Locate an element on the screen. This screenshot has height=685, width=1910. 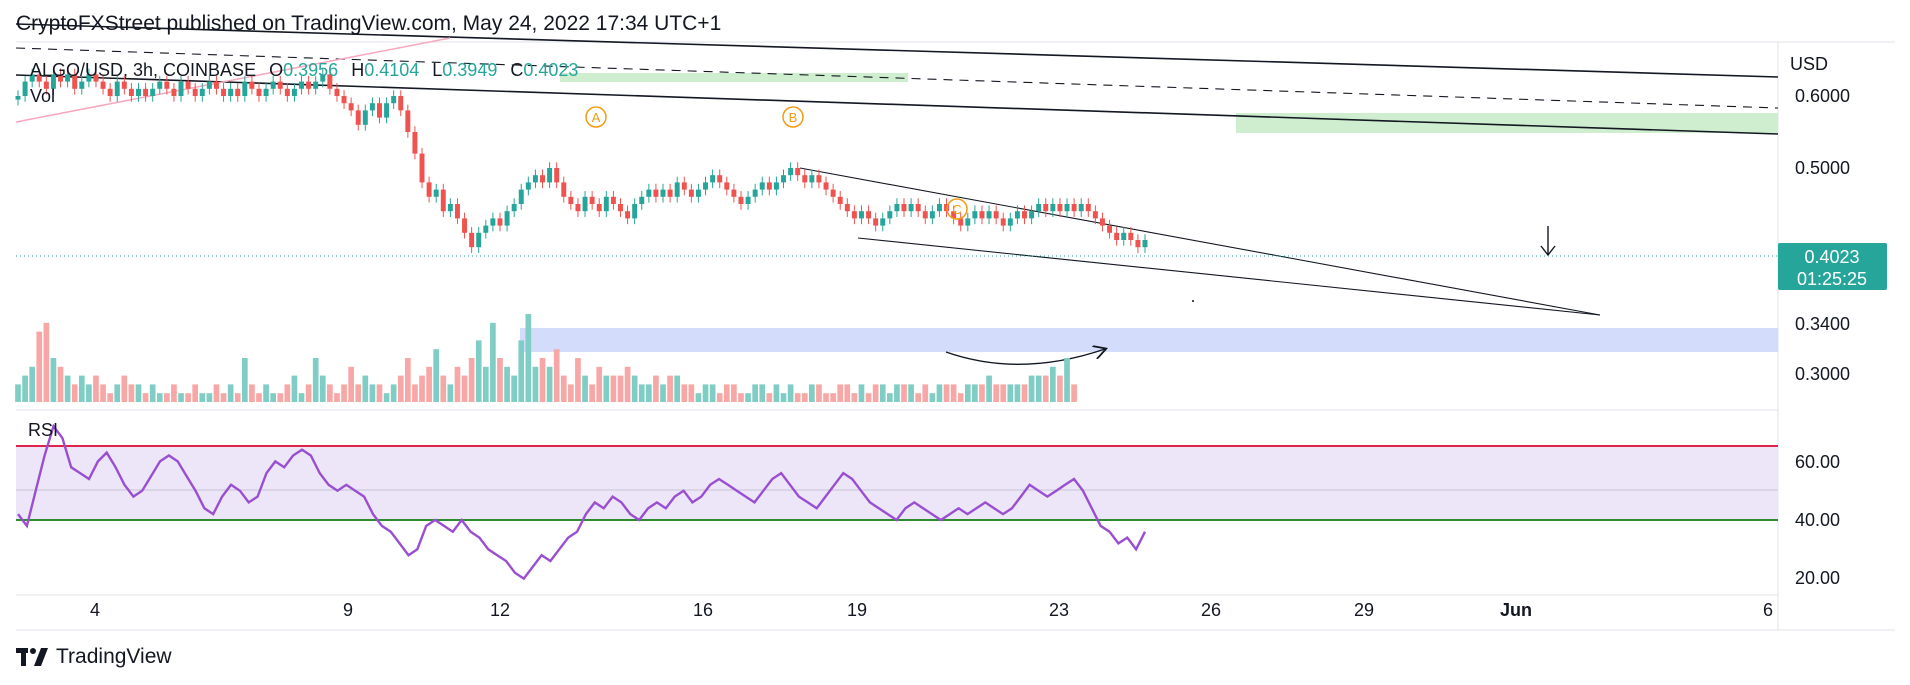
x-tick: 23 is located at coordinates (1059, 610).